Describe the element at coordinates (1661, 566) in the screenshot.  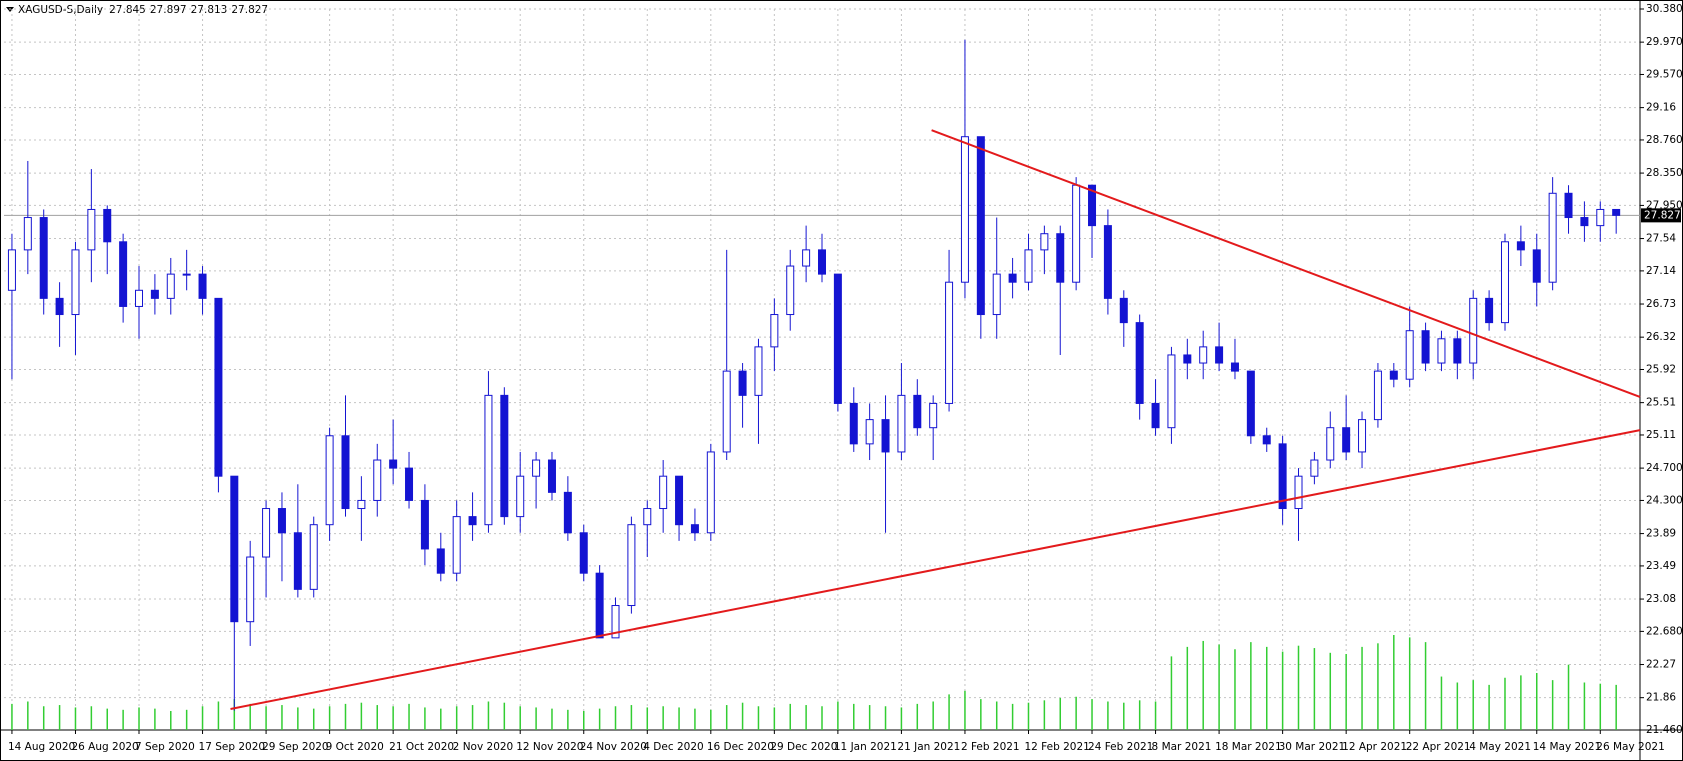
I see `y-tick-label: 23.49` at that location.